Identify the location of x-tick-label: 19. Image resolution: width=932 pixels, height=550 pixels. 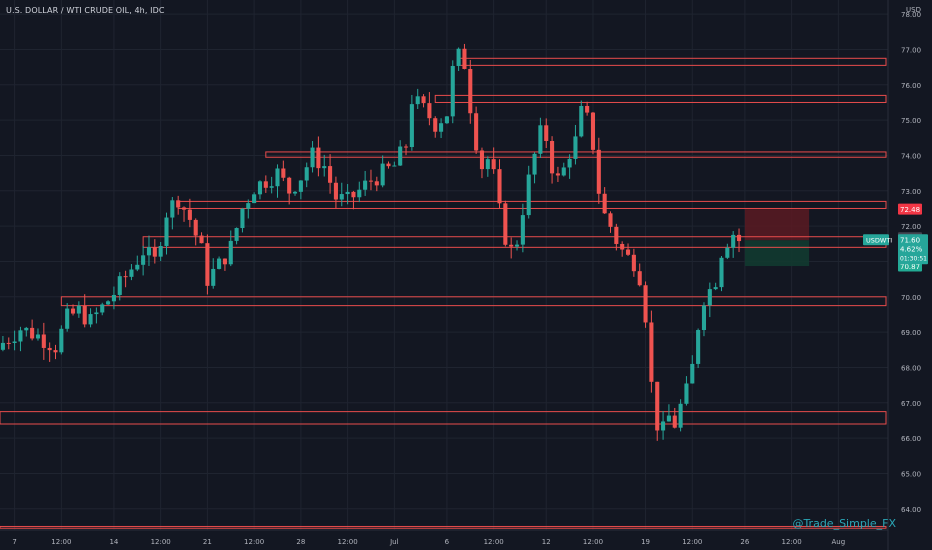
(645, 542).